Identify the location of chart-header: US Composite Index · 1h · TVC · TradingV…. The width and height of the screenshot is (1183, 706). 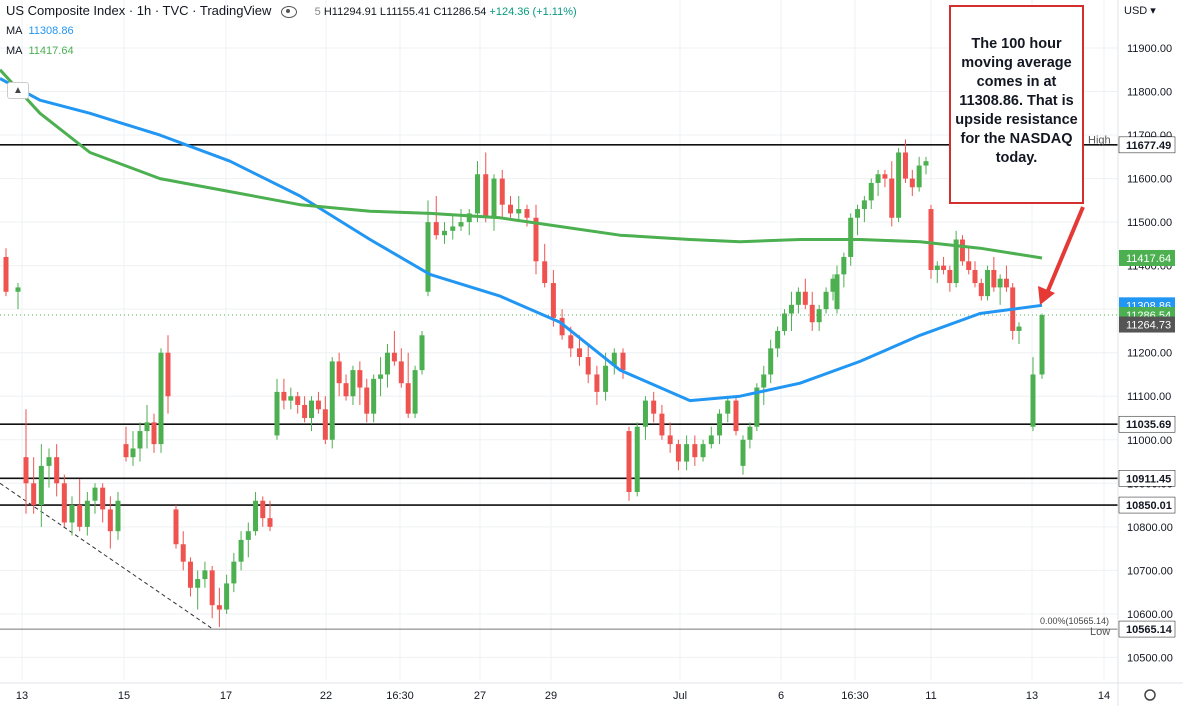
(291, 10).